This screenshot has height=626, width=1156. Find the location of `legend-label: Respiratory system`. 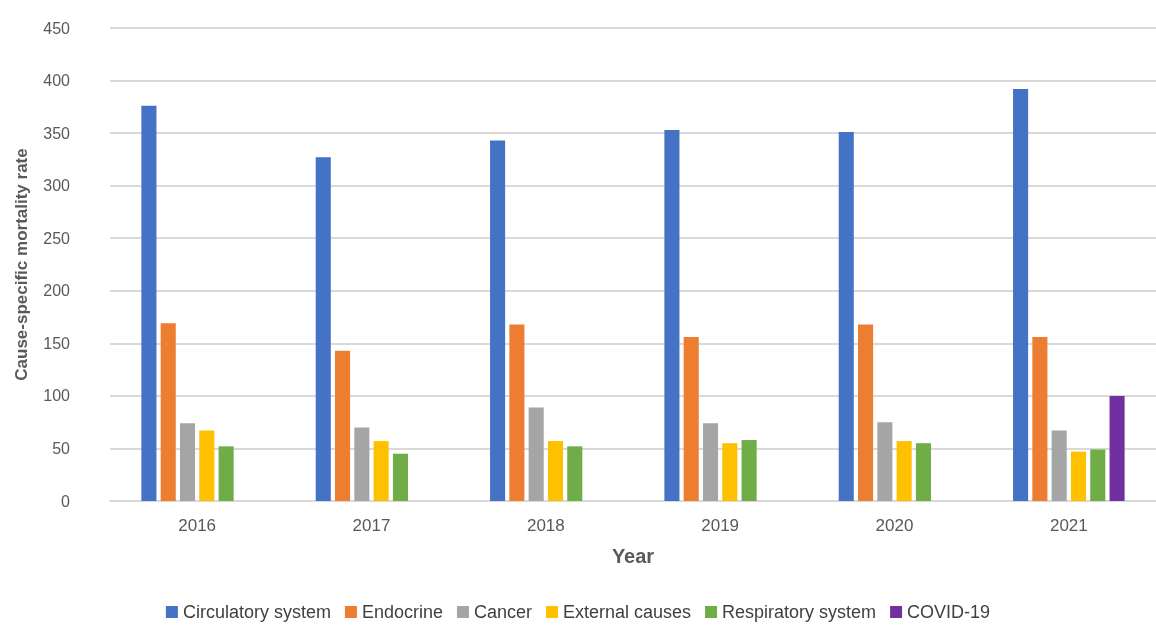

legend-label: Respiratory system is located at coordinates (799, 612).